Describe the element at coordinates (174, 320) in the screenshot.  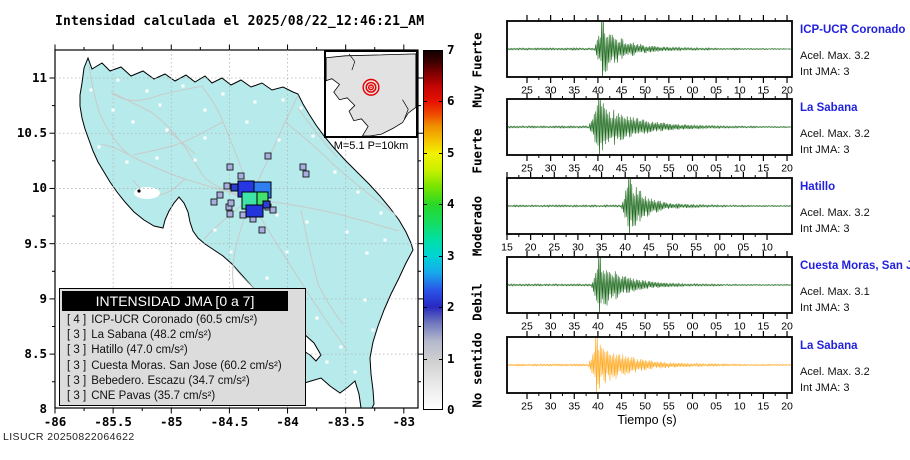
I see `legend-station-name: ICP-UCR Coronado (60.5 cm/s²)` at that location.